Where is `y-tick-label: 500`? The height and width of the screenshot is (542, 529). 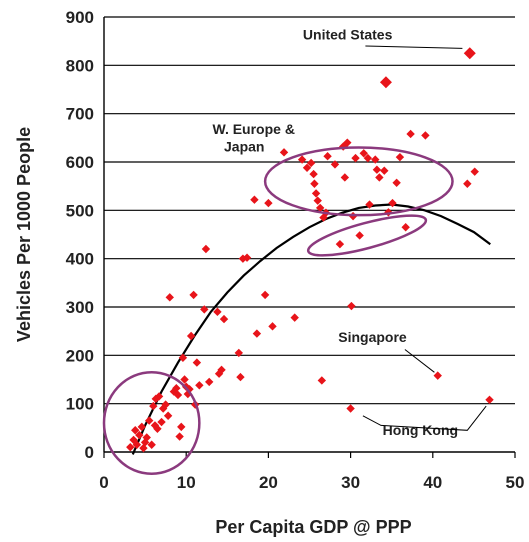
y-tick-label: 500 is located at coordinates (80, 210).